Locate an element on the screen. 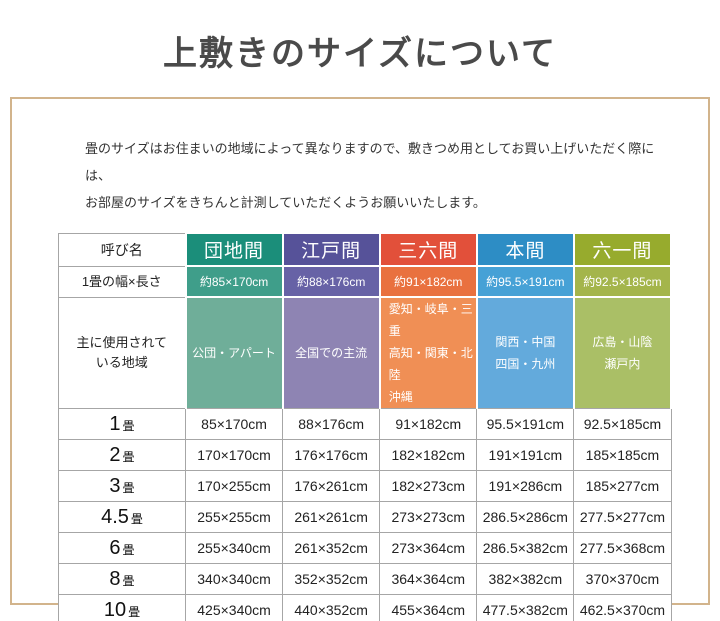 This screenshot has width=720, height=621. region-row-label: 主に使用されて いる地域 is located at coordinates (122, 352).